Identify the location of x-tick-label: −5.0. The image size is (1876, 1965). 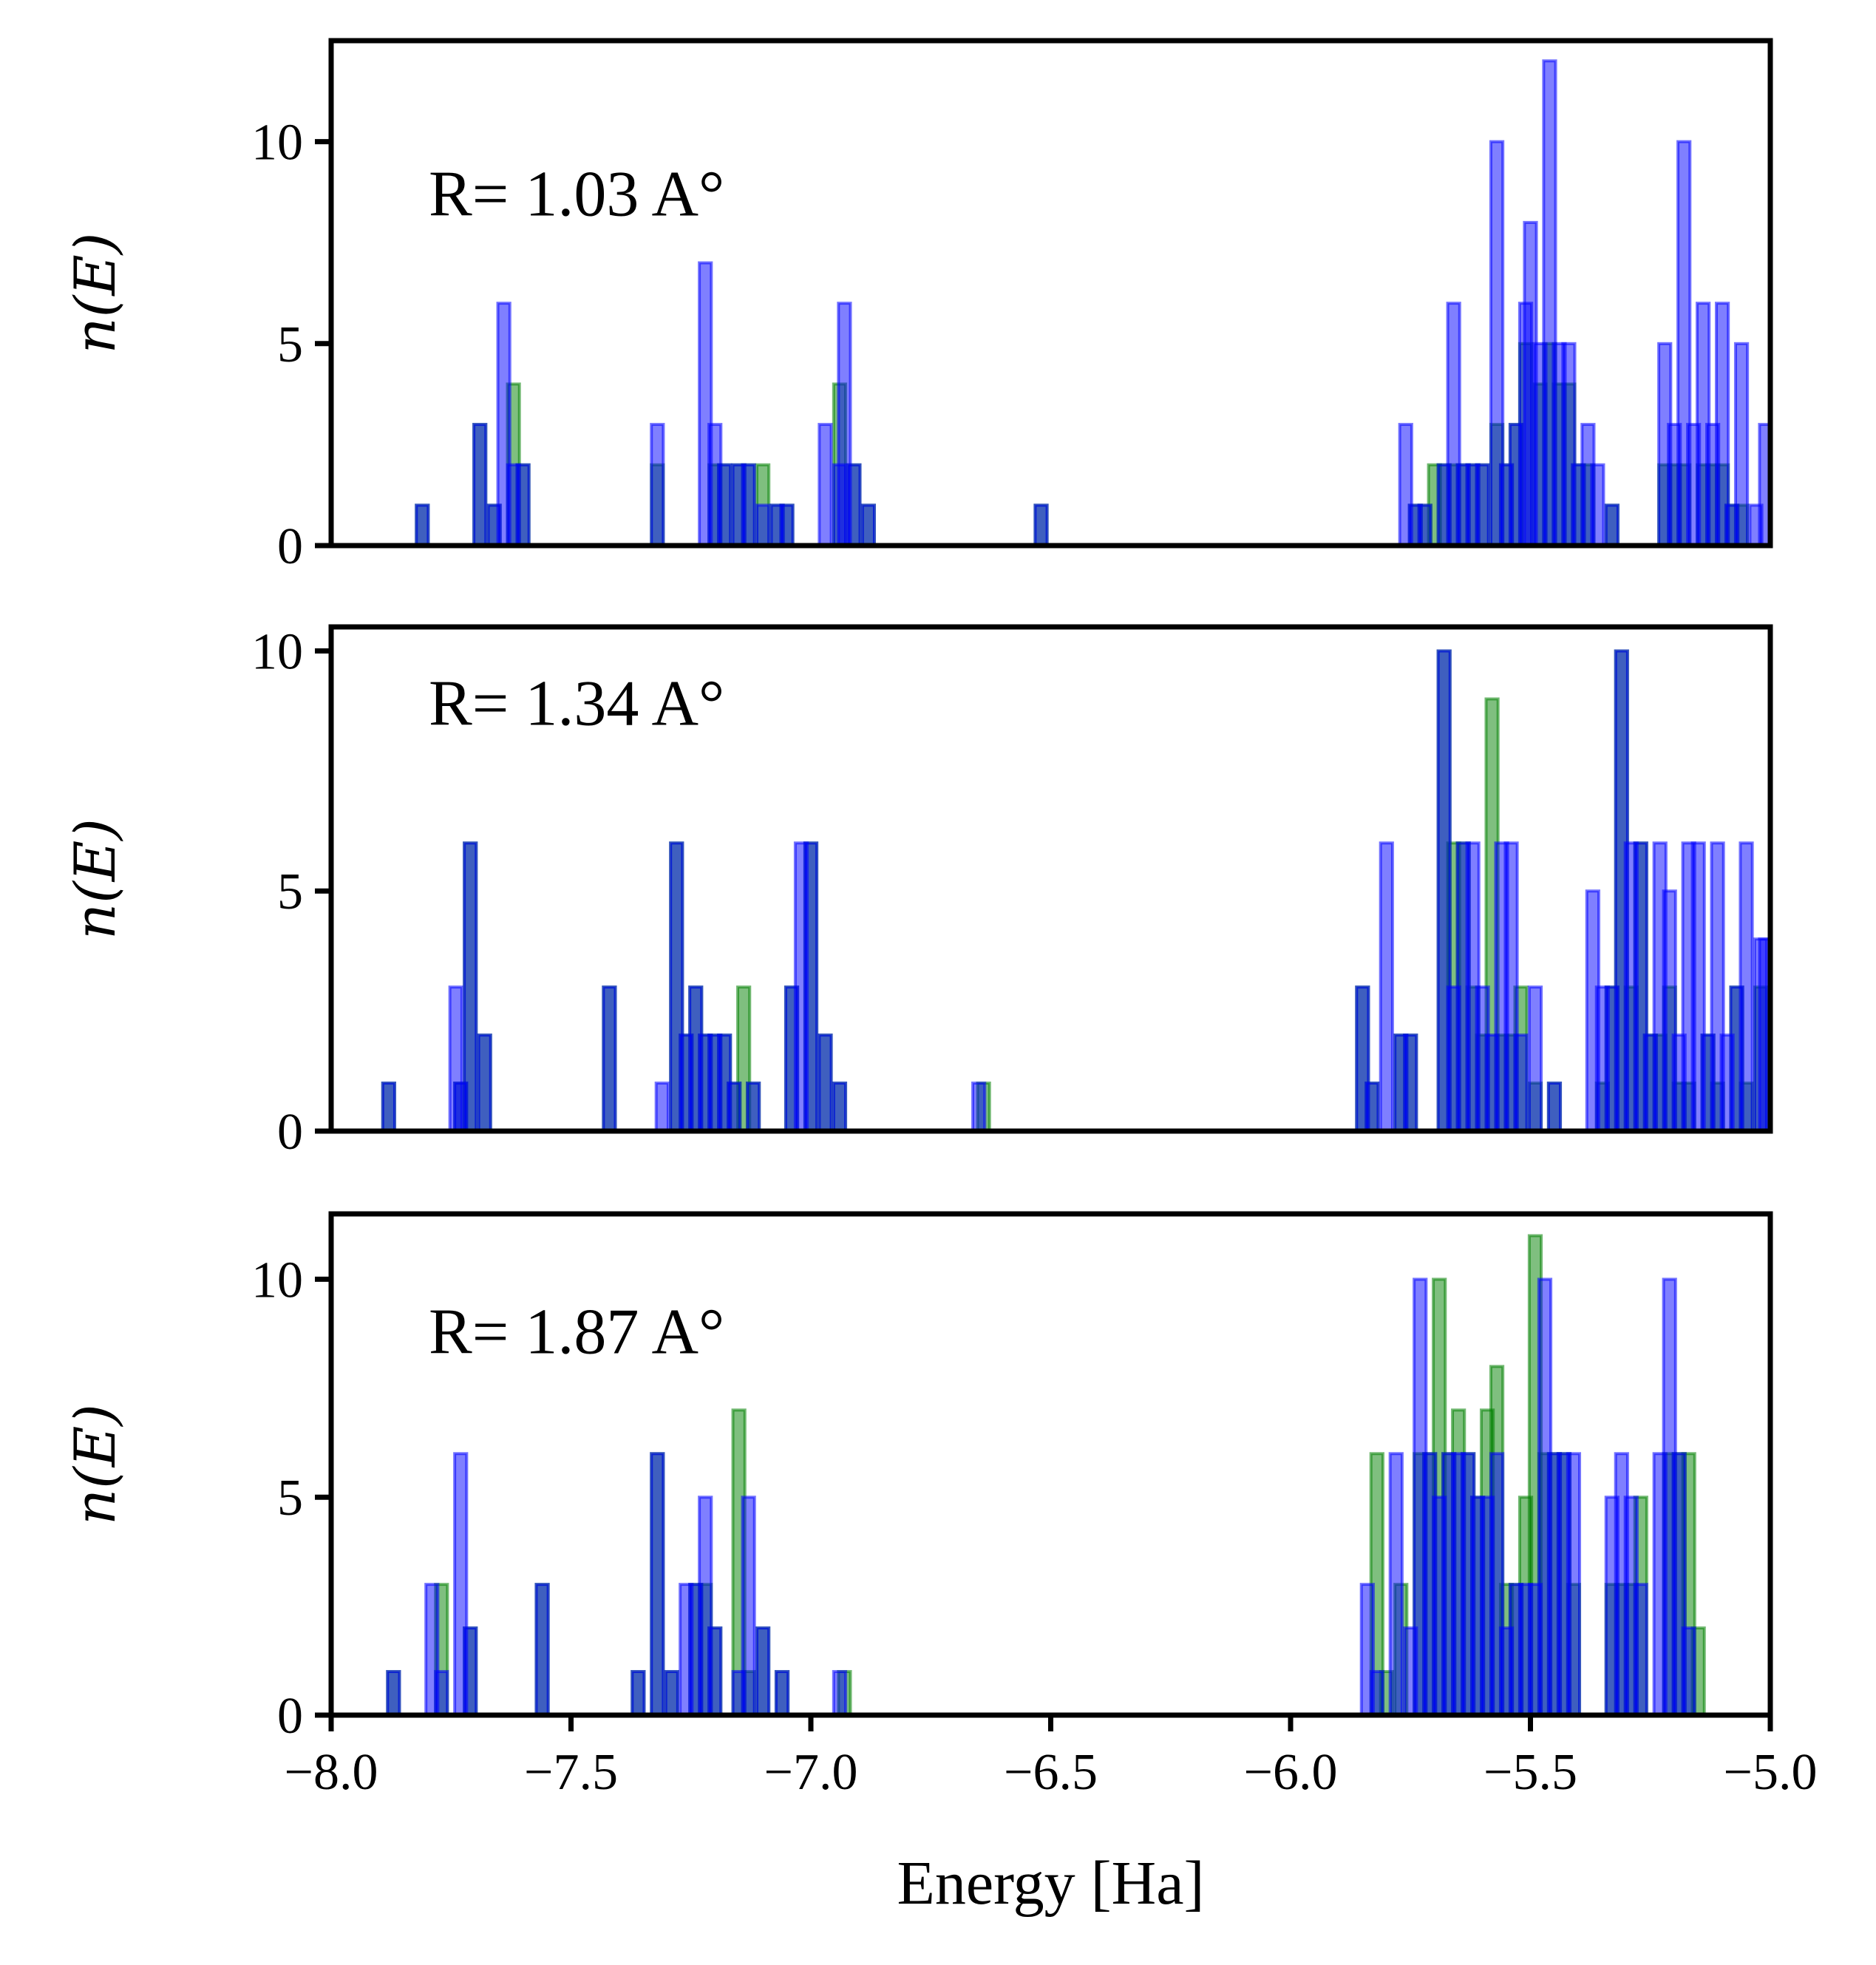
(1771, 1773).